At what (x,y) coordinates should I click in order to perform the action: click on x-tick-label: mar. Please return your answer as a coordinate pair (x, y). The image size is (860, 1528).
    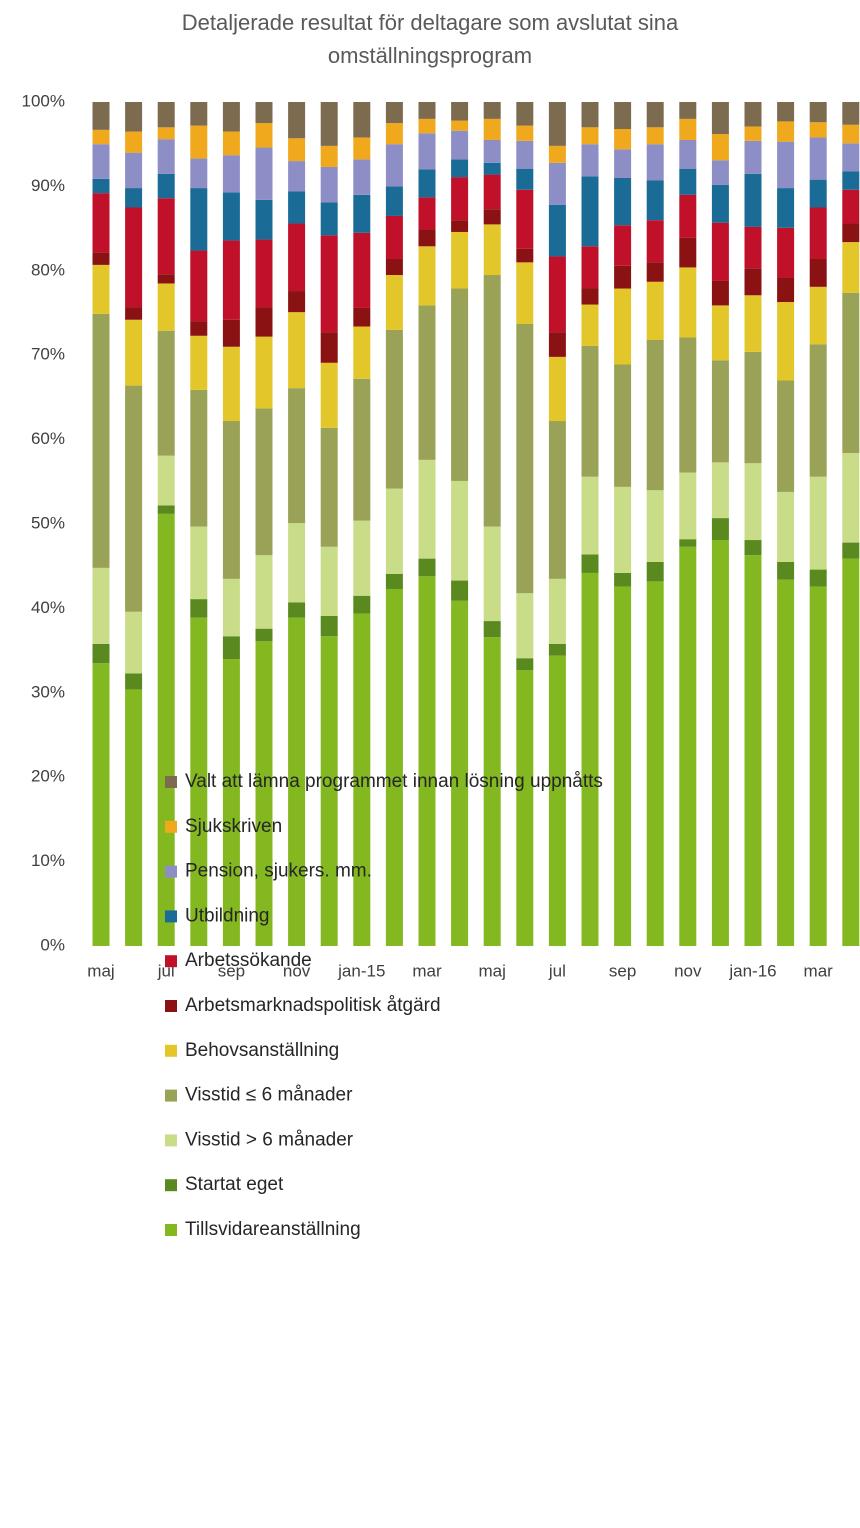
    Looking at the image, I should click on (427, 970).